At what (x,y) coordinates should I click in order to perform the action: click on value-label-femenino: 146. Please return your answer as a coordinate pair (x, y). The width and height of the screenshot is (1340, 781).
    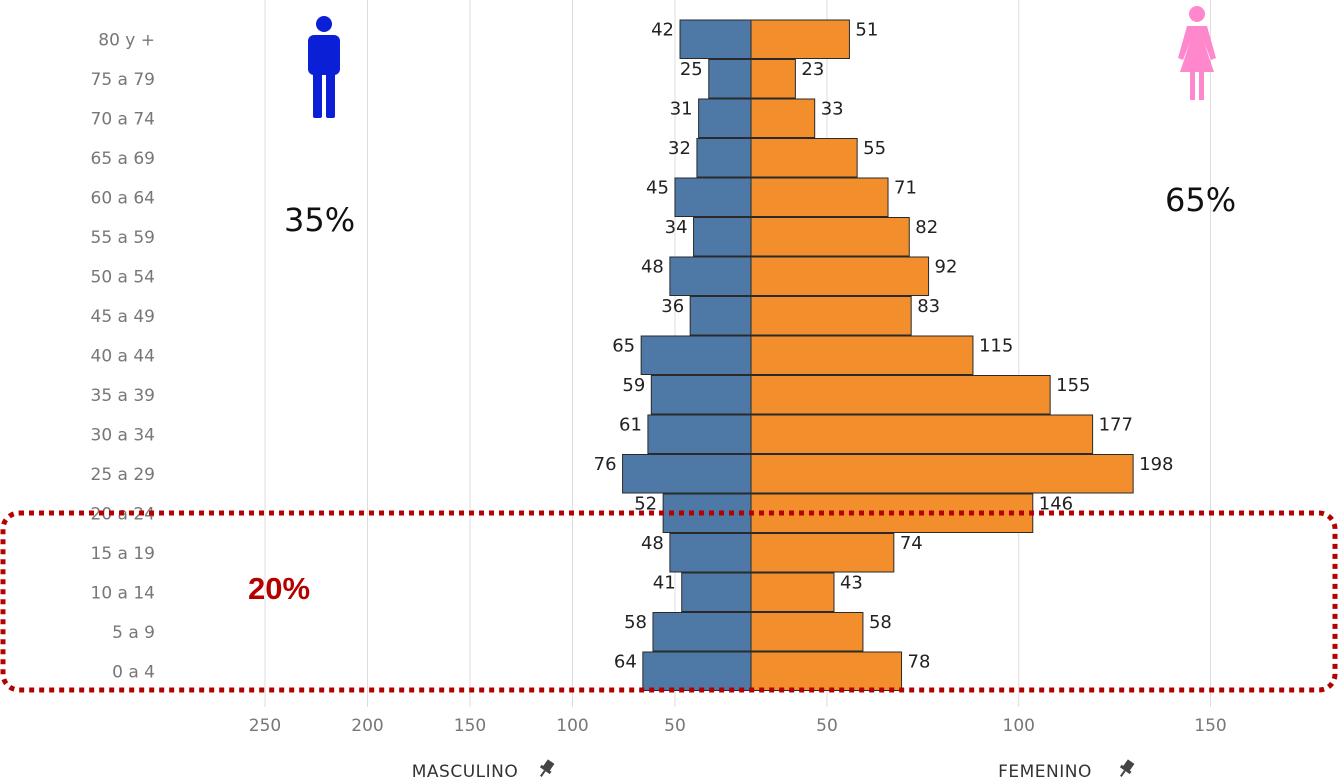
    Looking at the image, I should click on (1056, 503).